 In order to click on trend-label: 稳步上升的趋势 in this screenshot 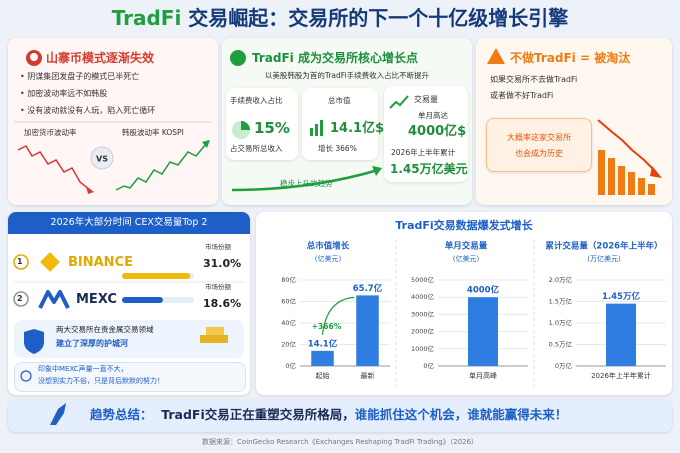, I will do `click(306, 183)`.